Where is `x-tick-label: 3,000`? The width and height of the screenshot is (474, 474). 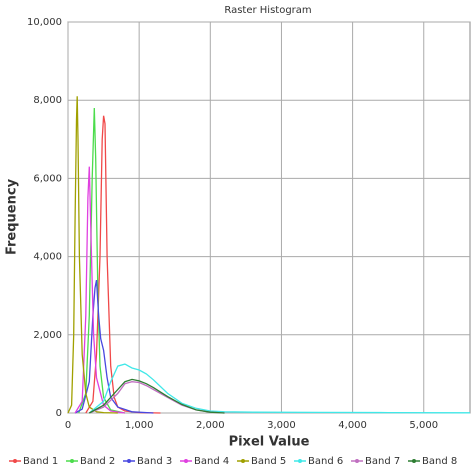
x-tick-label: 3,000 is located at coordinates (281, 425).